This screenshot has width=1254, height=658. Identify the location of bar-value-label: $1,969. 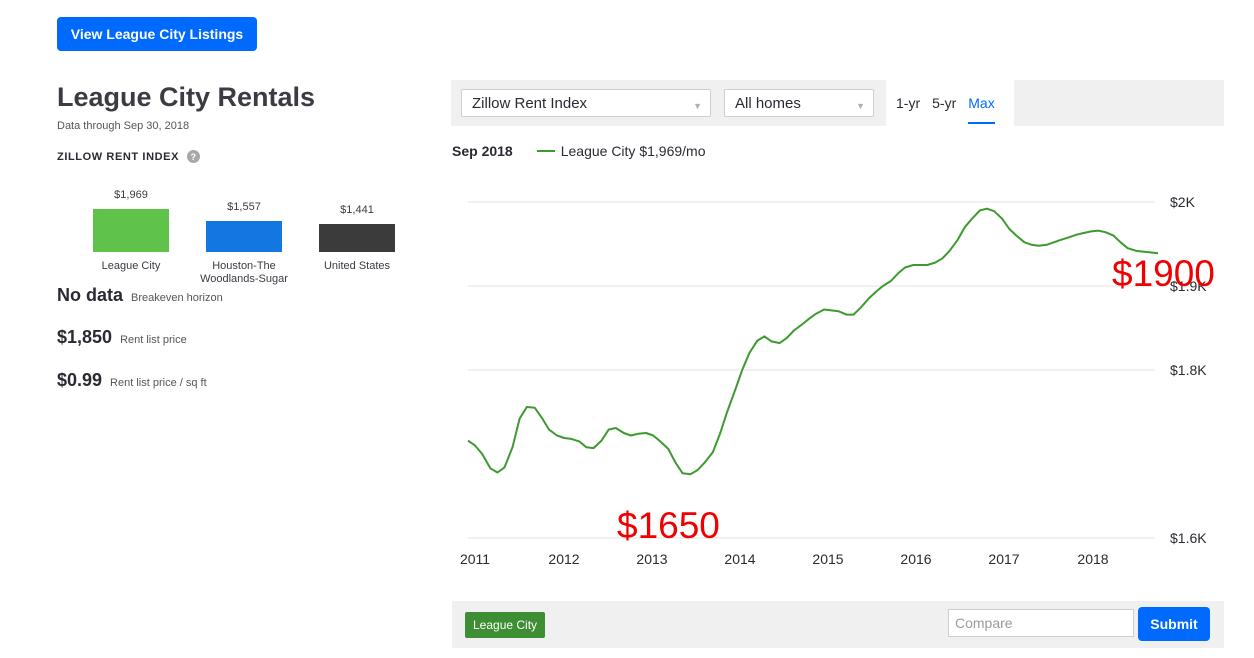
(131, 195).